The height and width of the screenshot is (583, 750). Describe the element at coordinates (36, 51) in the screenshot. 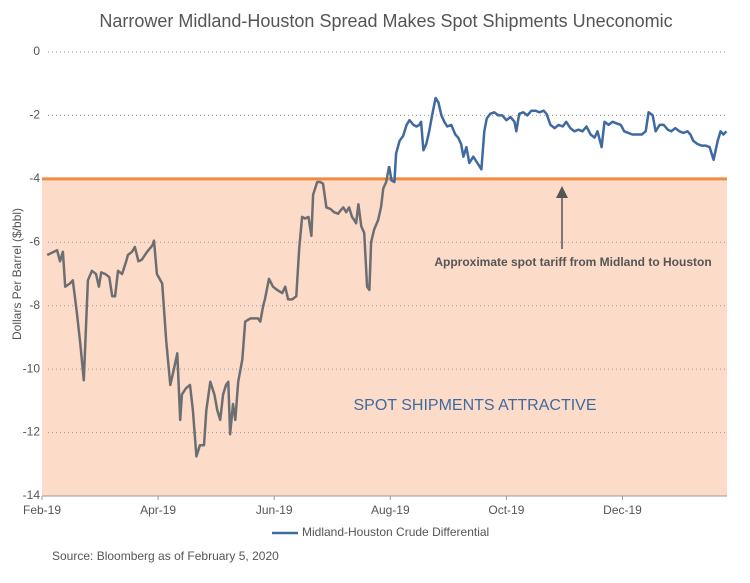

I see `y-tick-label: 0` at that location.